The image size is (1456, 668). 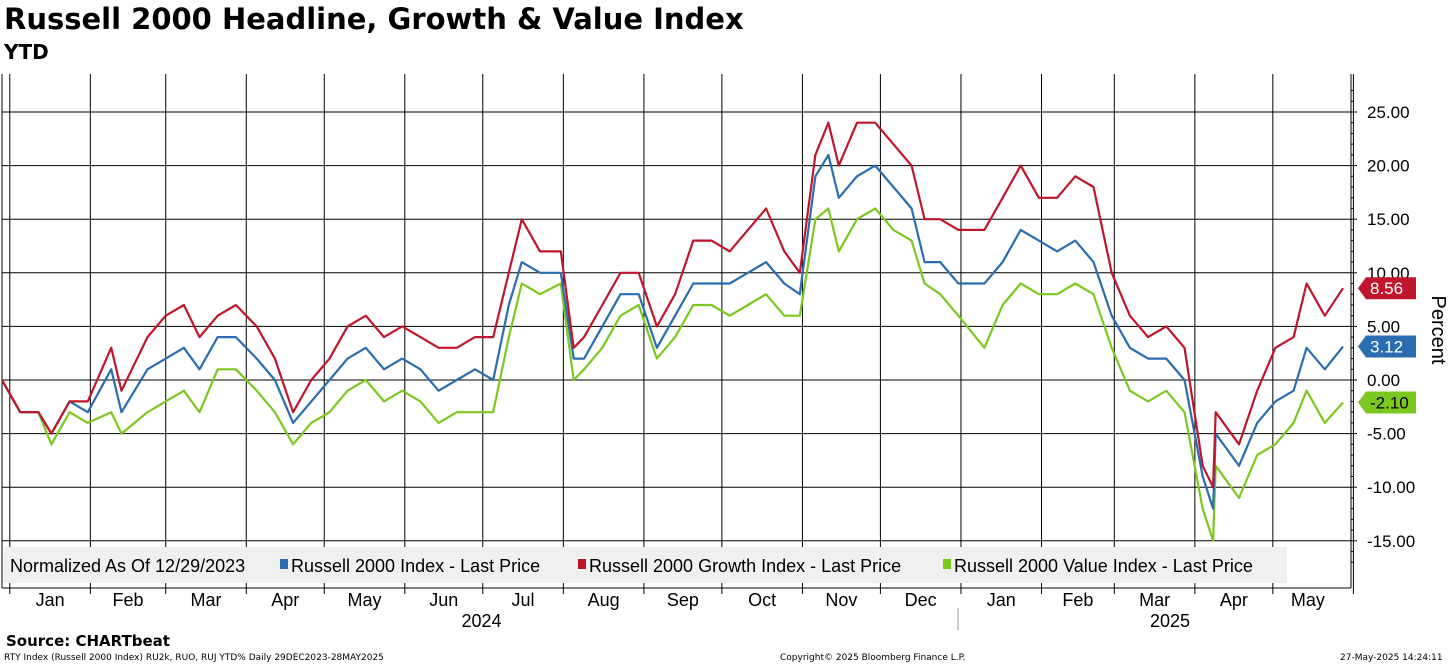 What do you see at coordinates (1383, 326) in the screenshot?
I see `y-tick-label: 5.00` at bounding box center [1383, 326].